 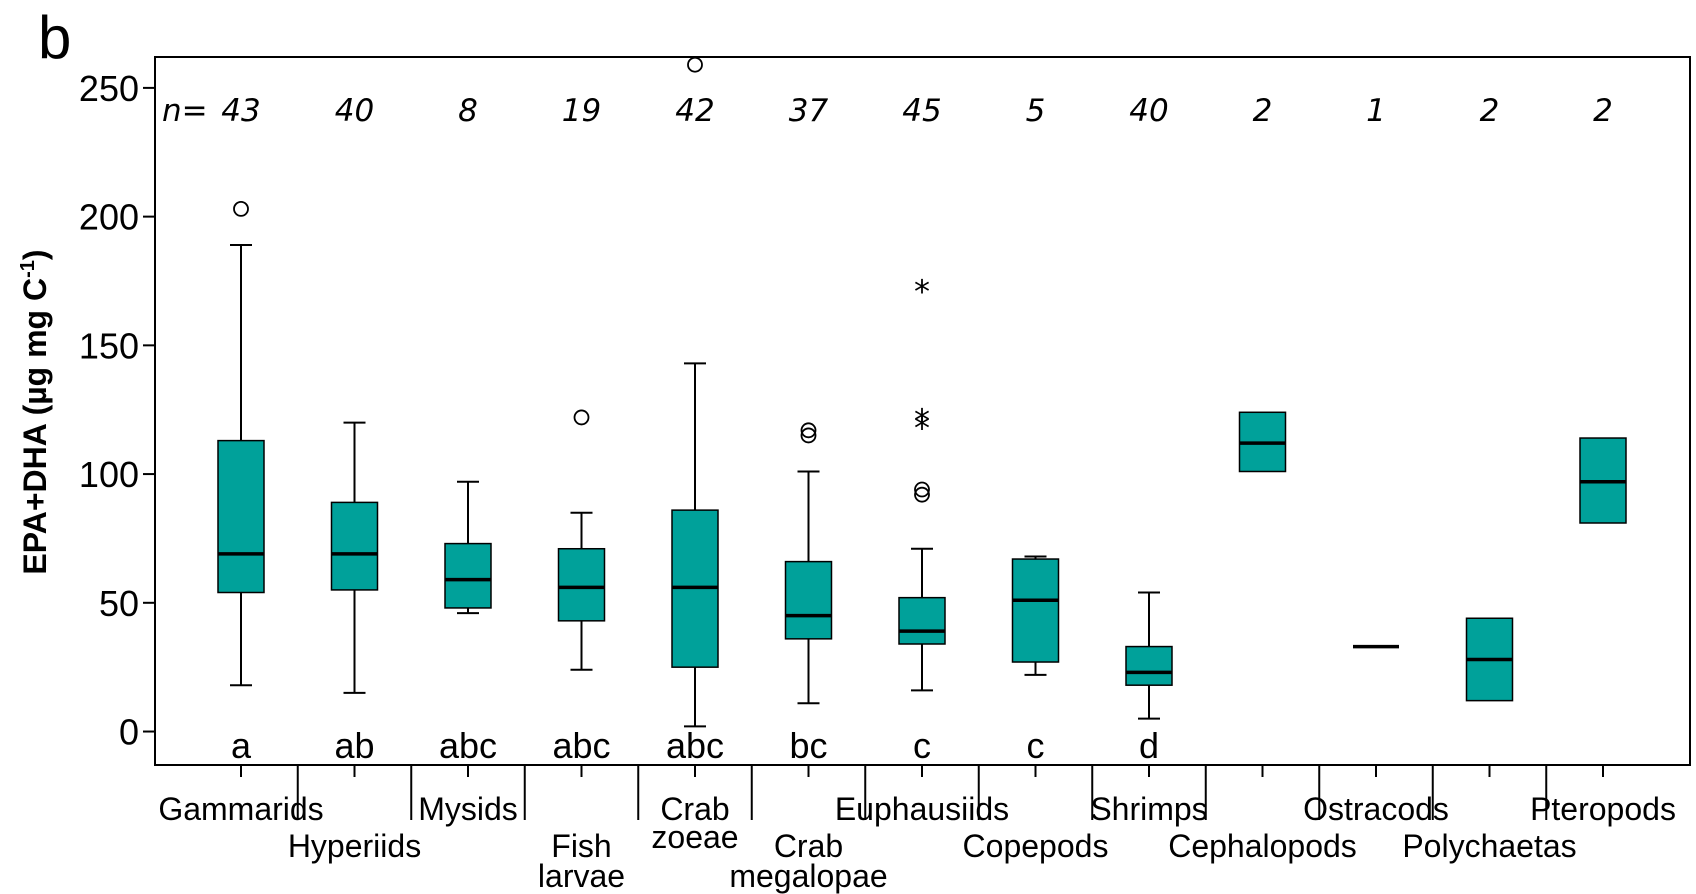 I want to click on box-fish-larvae: 19 abc, so click(x=581, y=429).